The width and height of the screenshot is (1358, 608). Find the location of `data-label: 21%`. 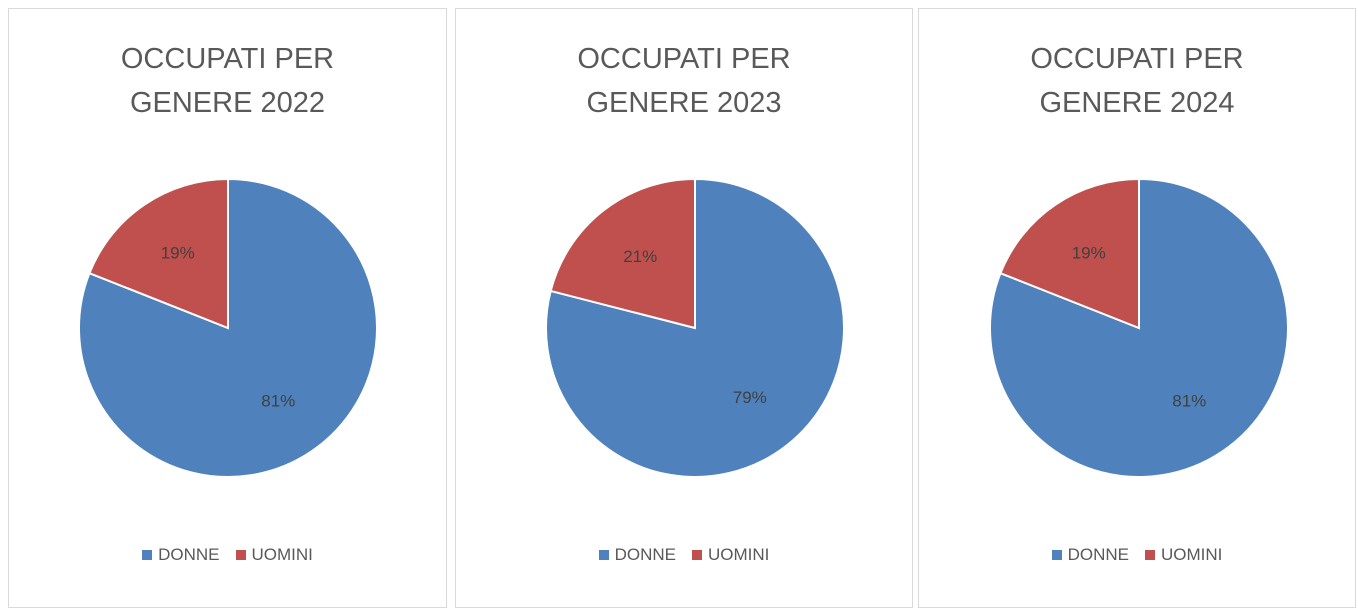

data-label: 21% is located at coordinates (640, 256).